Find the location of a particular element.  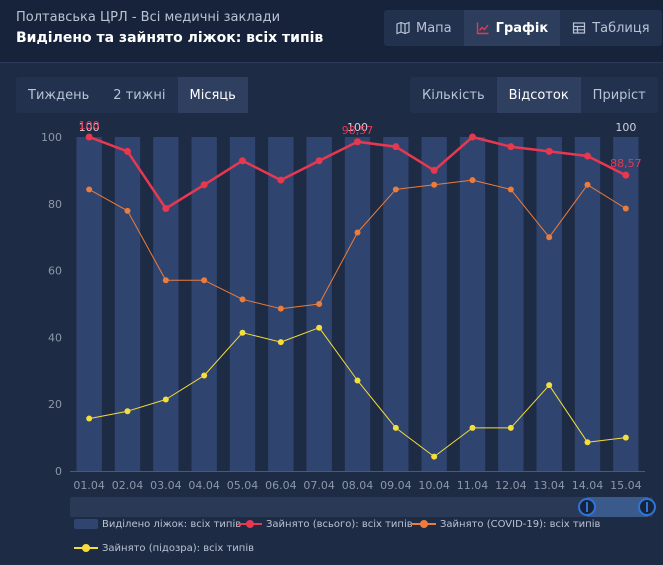

data-label: 88,57 is located at coordinates (626, 163).